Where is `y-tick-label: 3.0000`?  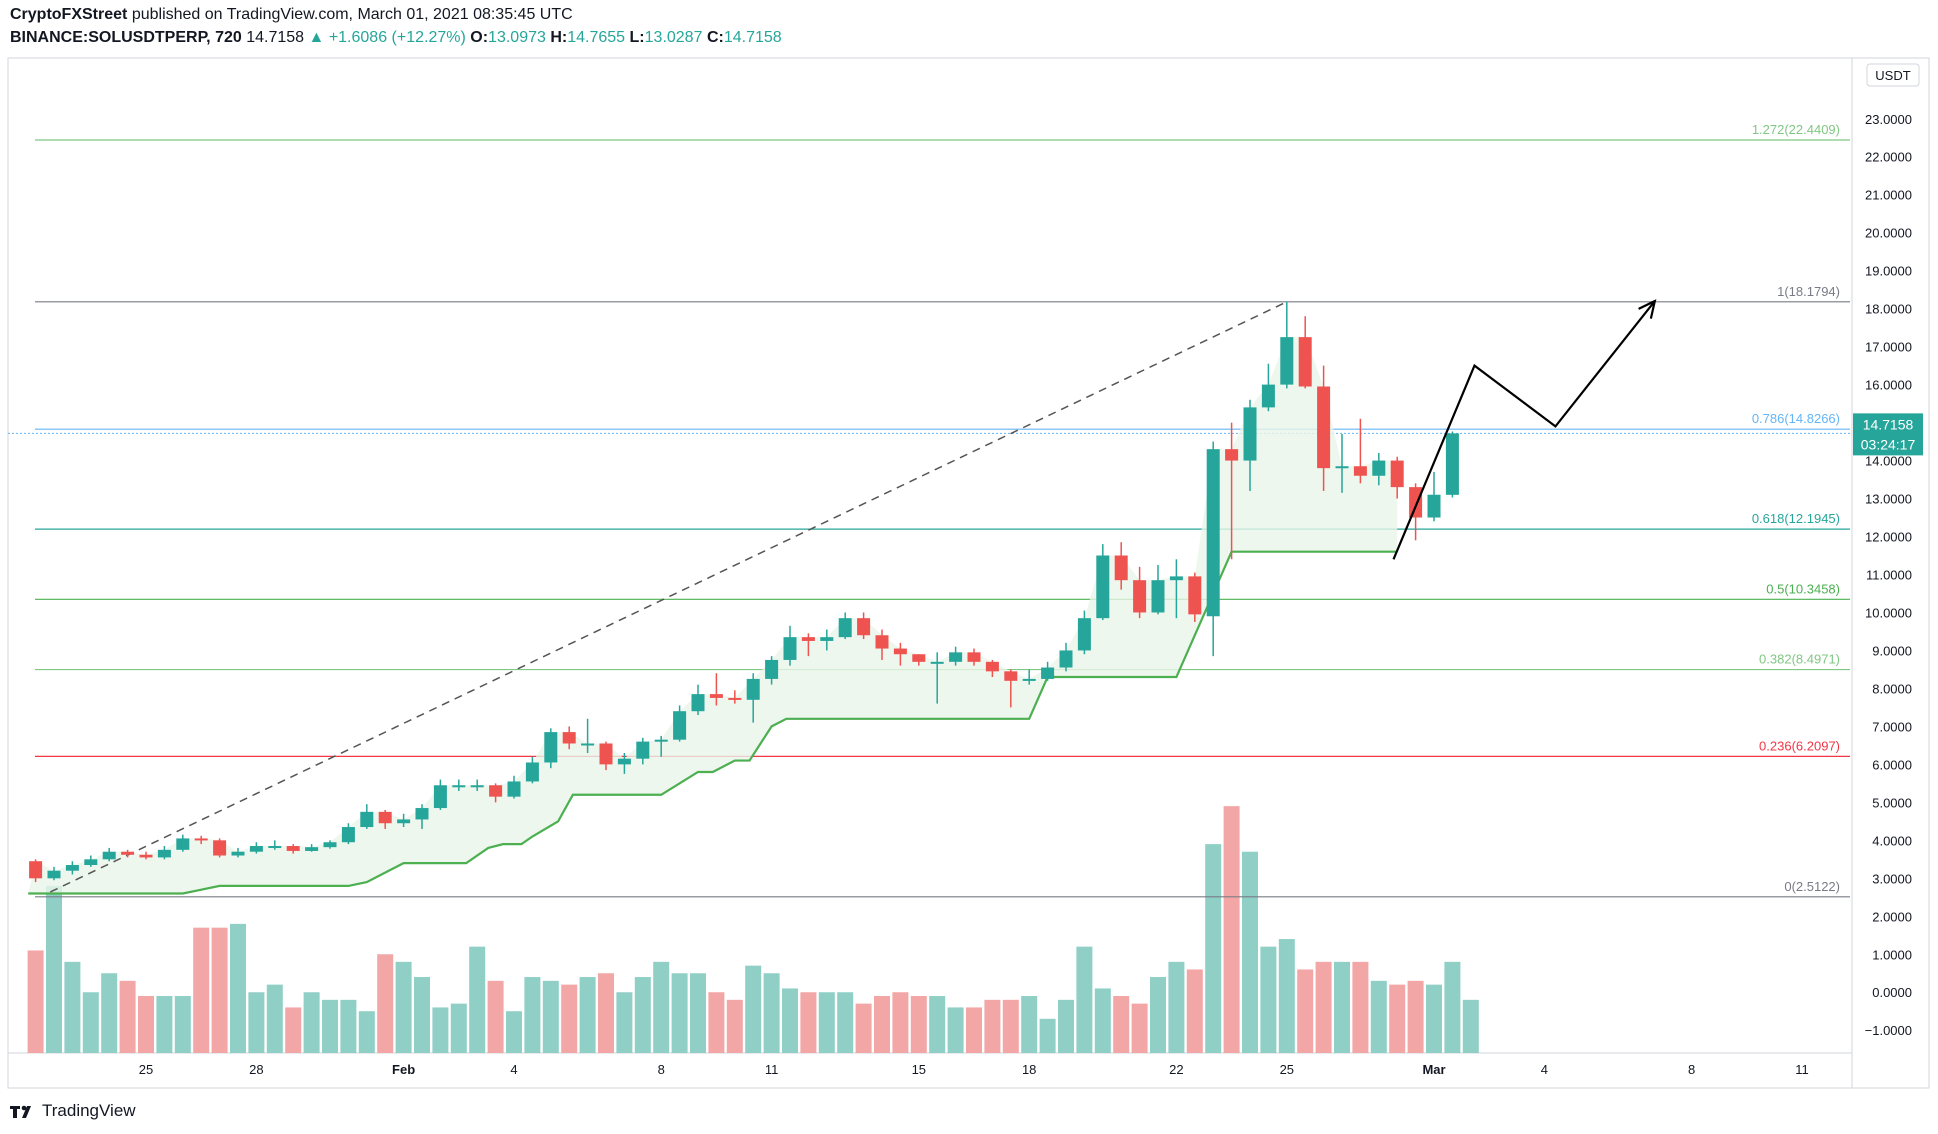 y-tick-label: 3.0000 is located at coordinates (1892, 878).